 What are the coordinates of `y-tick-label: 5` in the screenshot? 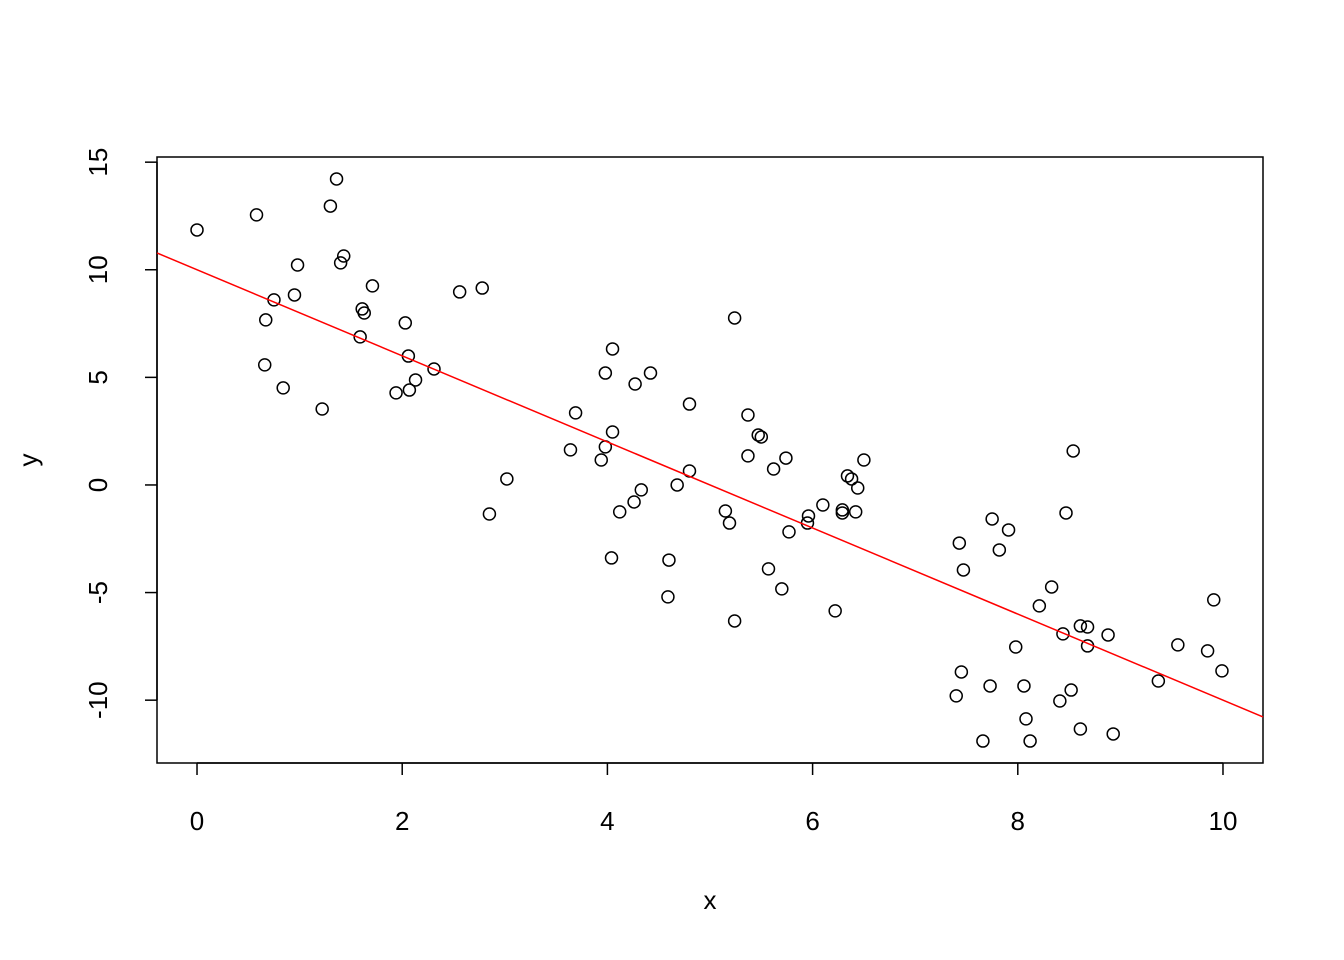 It's located at (98, 377).